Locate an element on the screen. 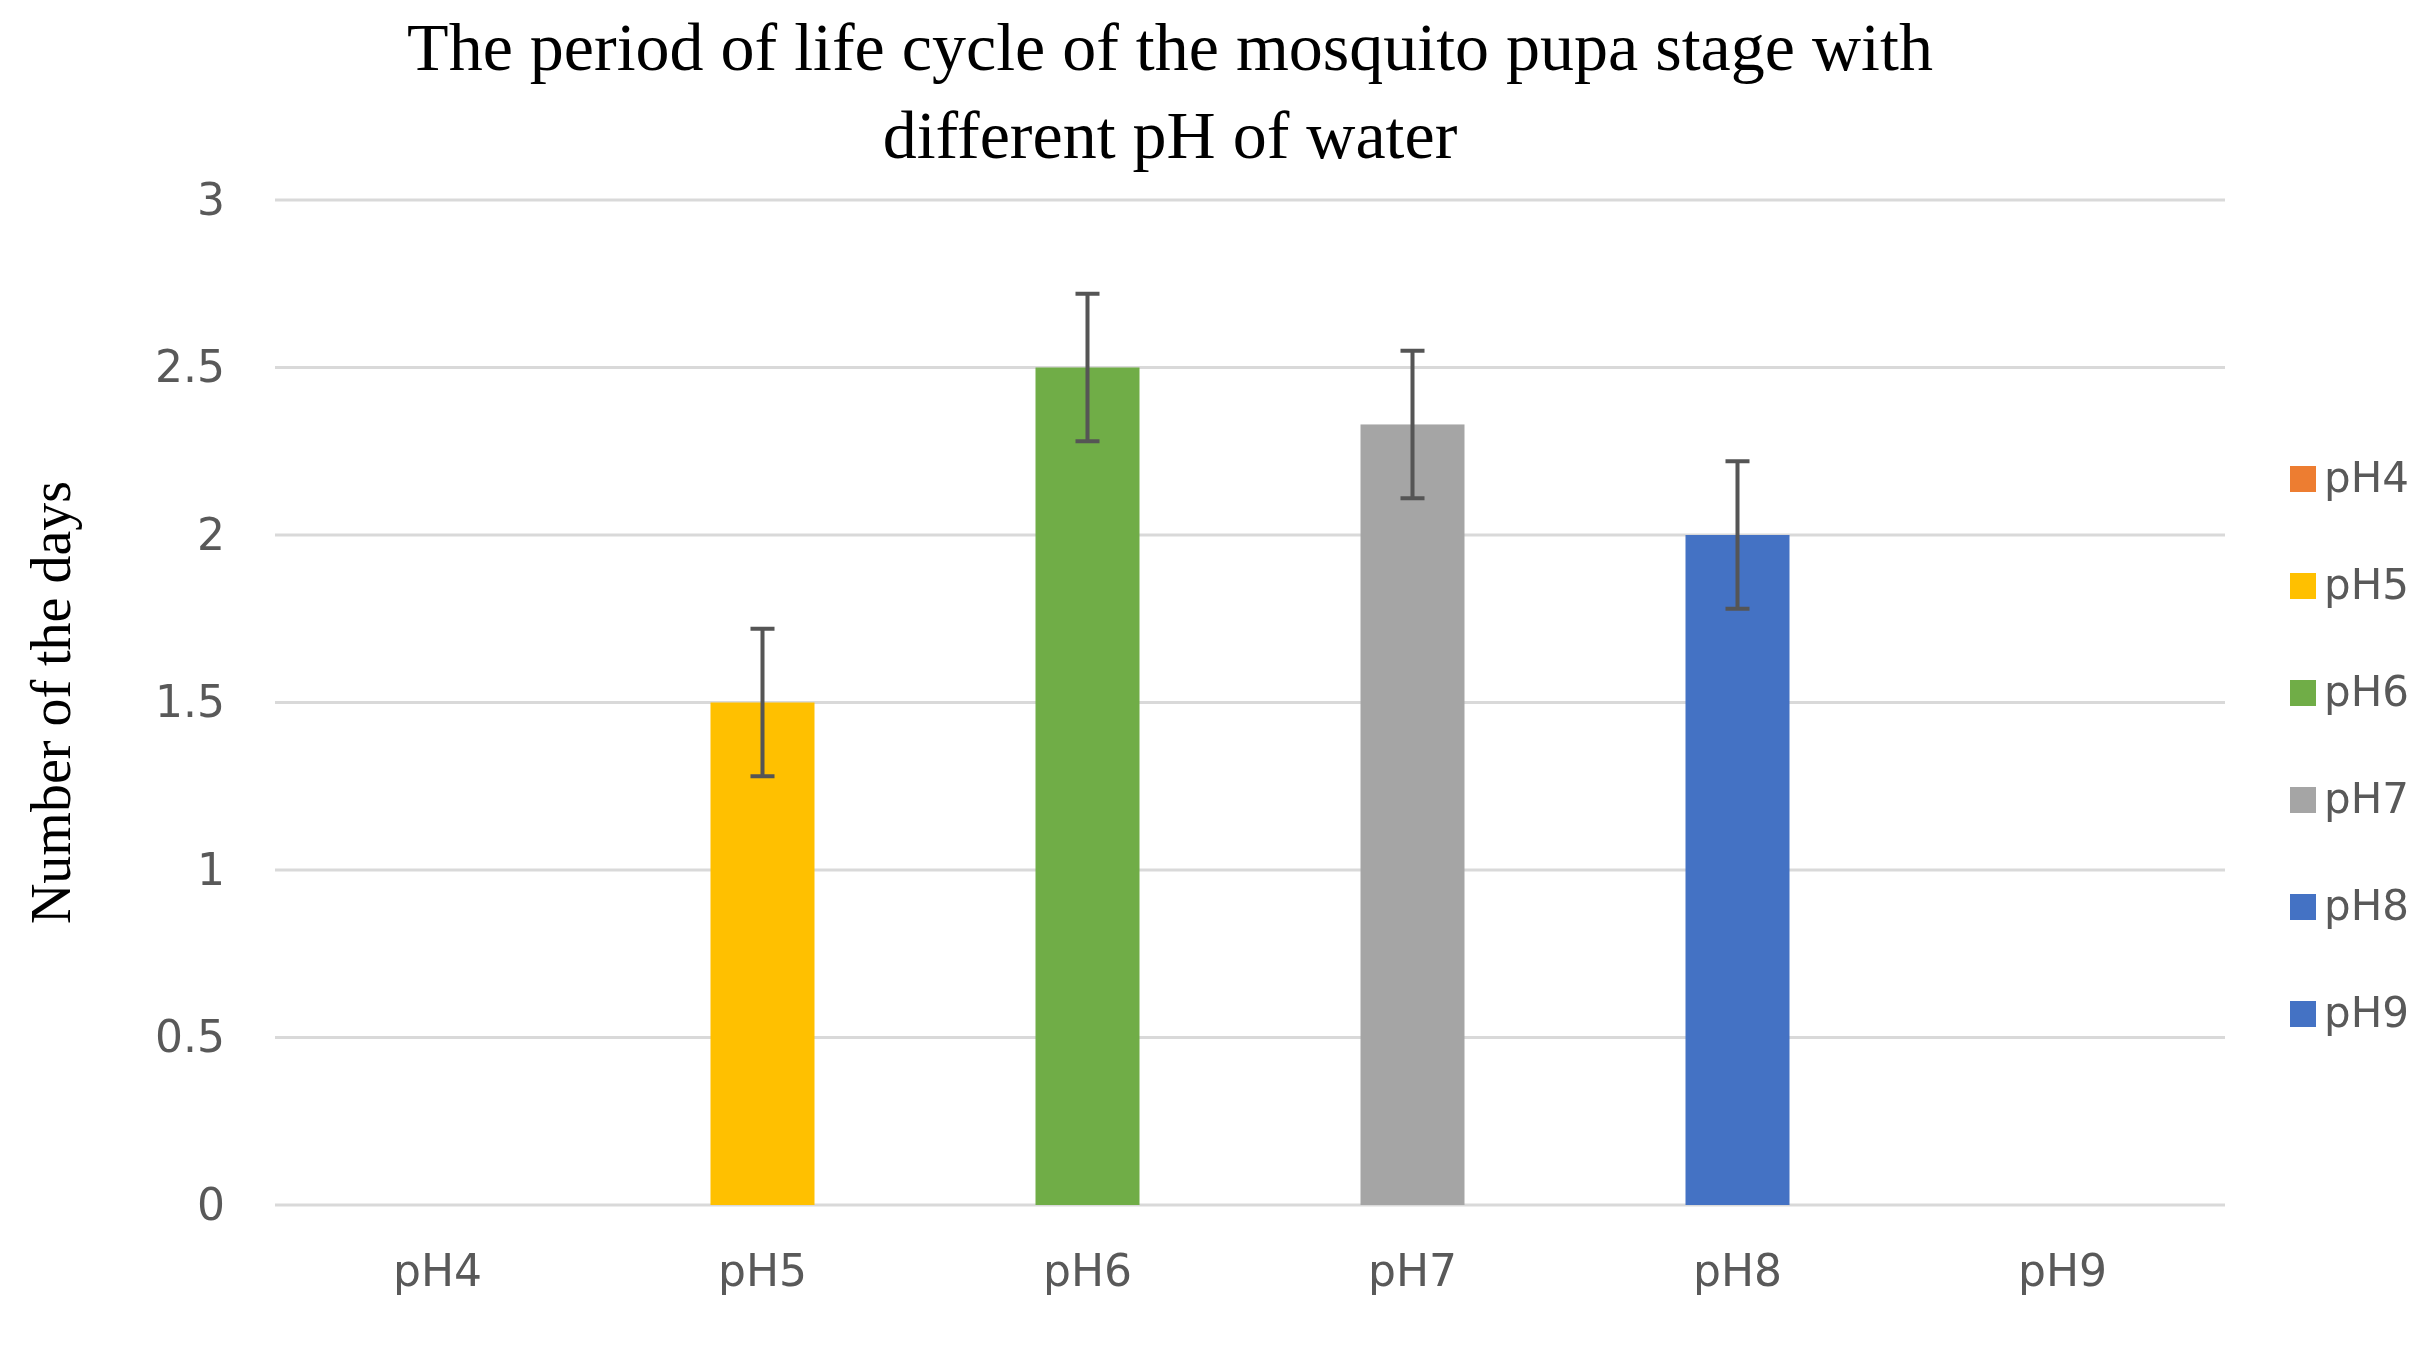 The width and height of the screenshot is (2423, 1360). y-axis-title: Number of the days is located at coordinates (51, 702).